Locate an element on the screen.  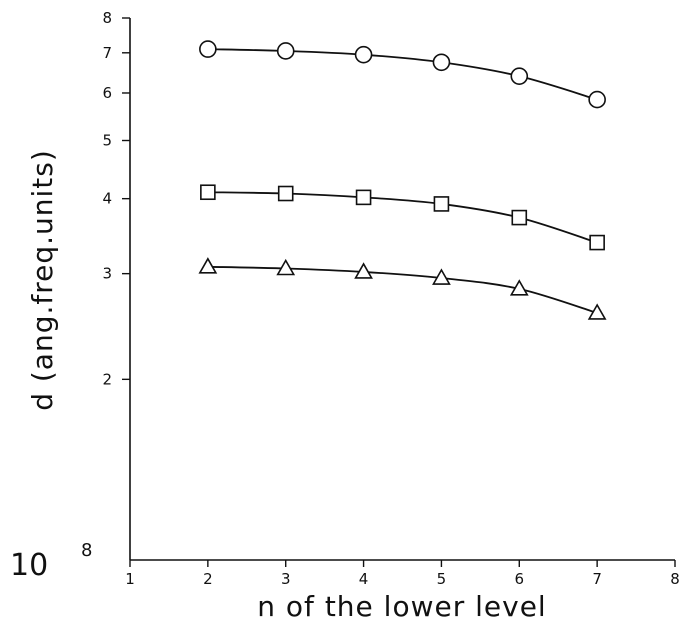
y-tick-label: 5 is located at coordinates (107, 141).